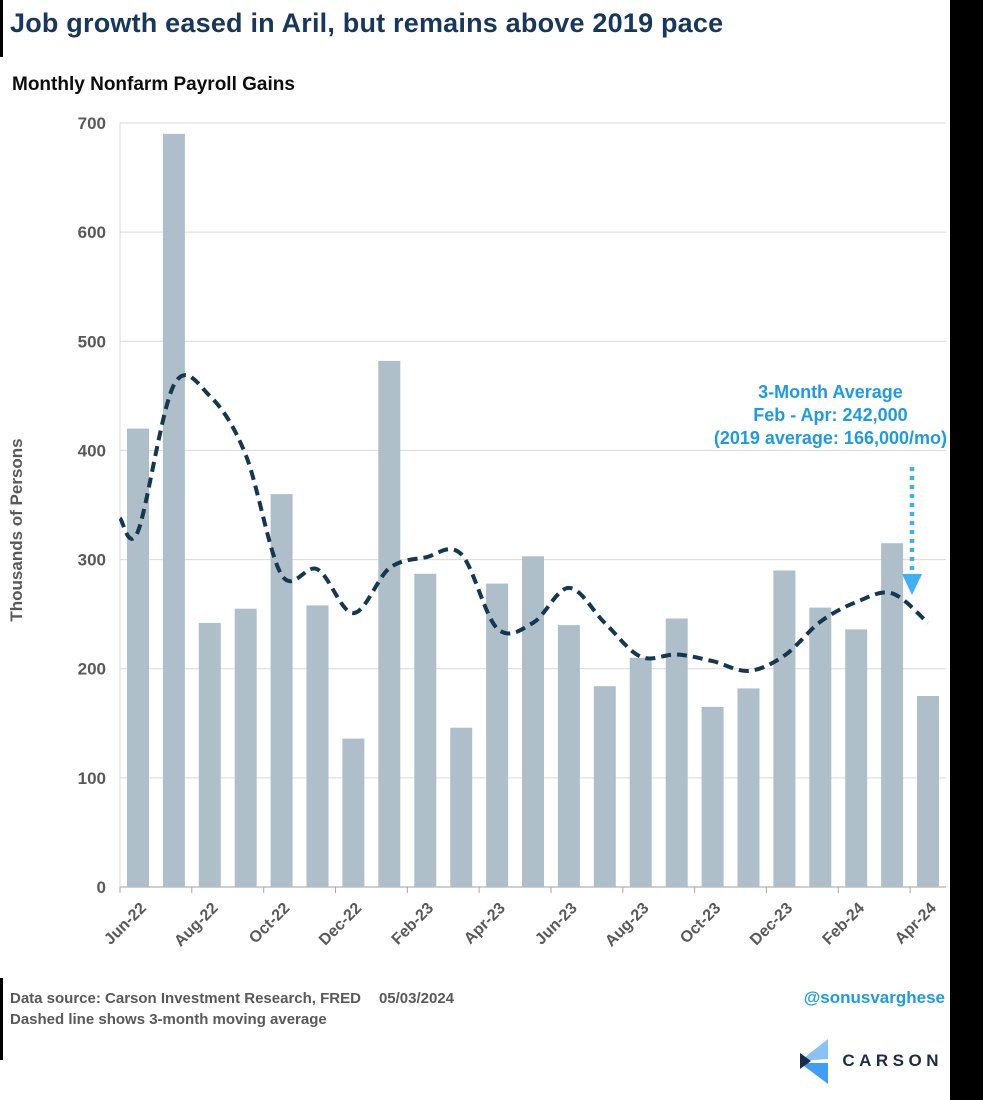  I want to click on svg-text: 300, so click(92, 560).